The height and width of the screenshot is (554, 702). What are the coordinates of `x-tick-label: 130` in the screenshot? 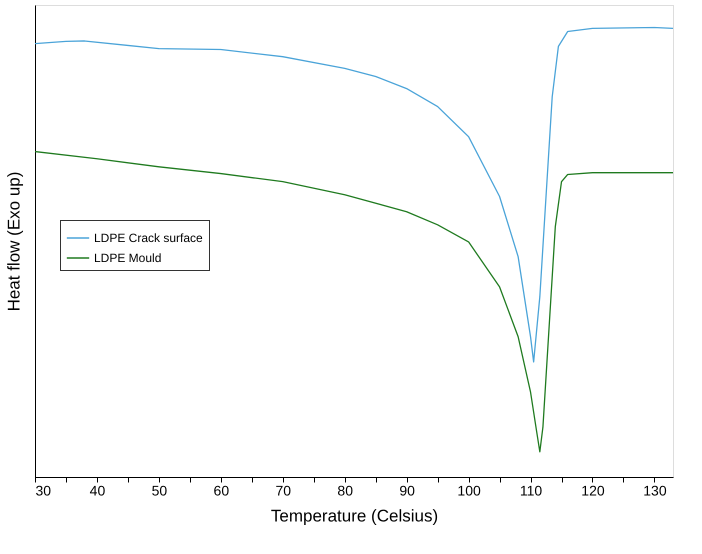 It's located at (655, 490).